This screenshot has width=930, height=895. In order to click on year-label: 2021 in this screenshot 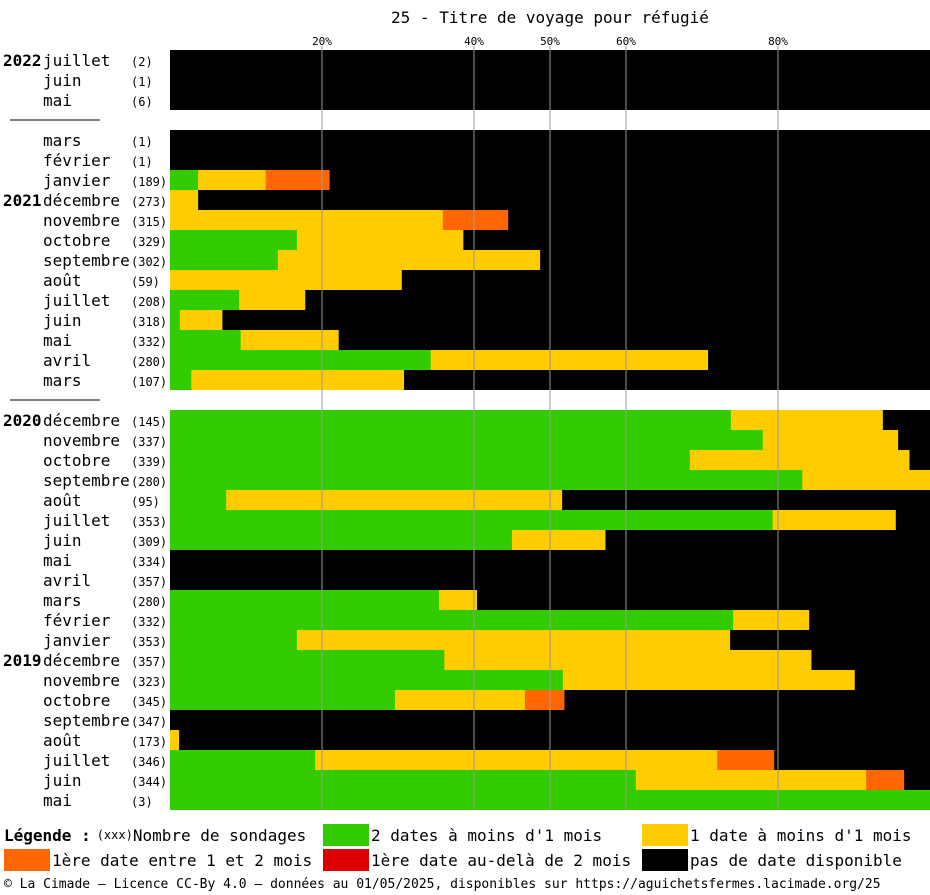, I will do `click(22, 200)`.